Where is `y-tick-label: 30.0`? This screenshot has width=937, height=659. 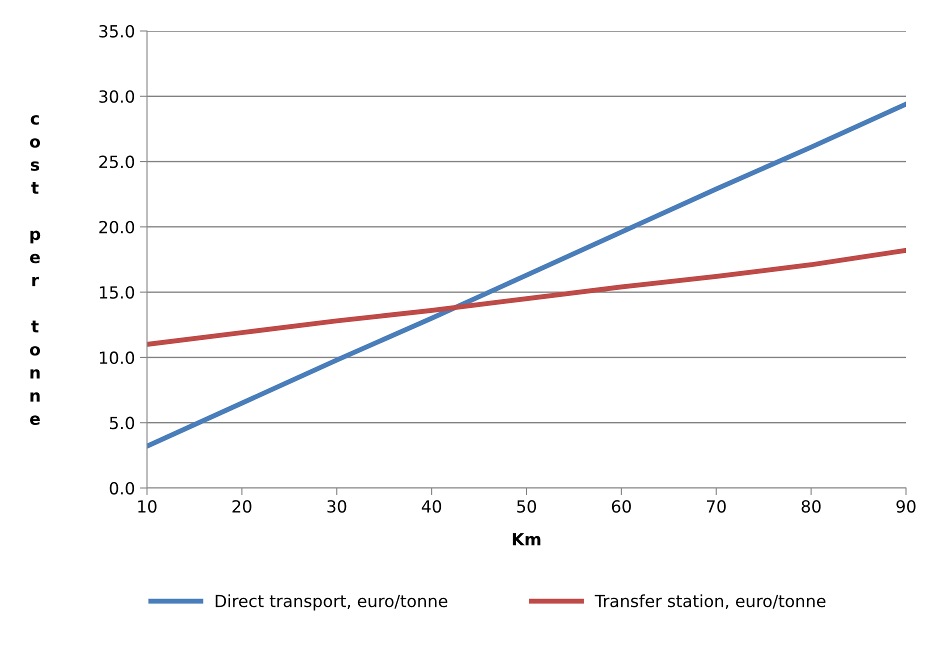
y-tick-label: 30.0 is located at coordinates (116, 96).